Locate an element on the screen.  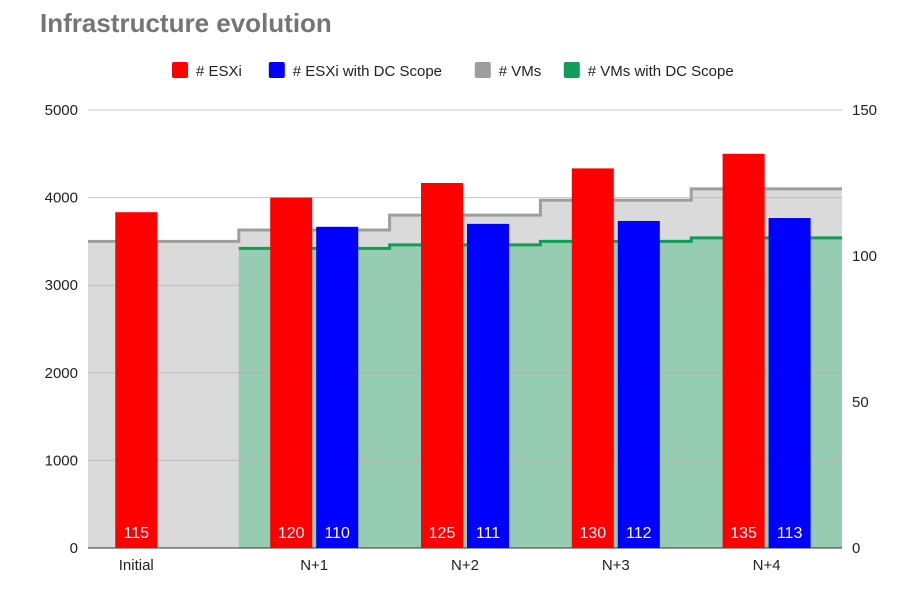
right-tick-label: 150 is located at coordinates (864, 110).